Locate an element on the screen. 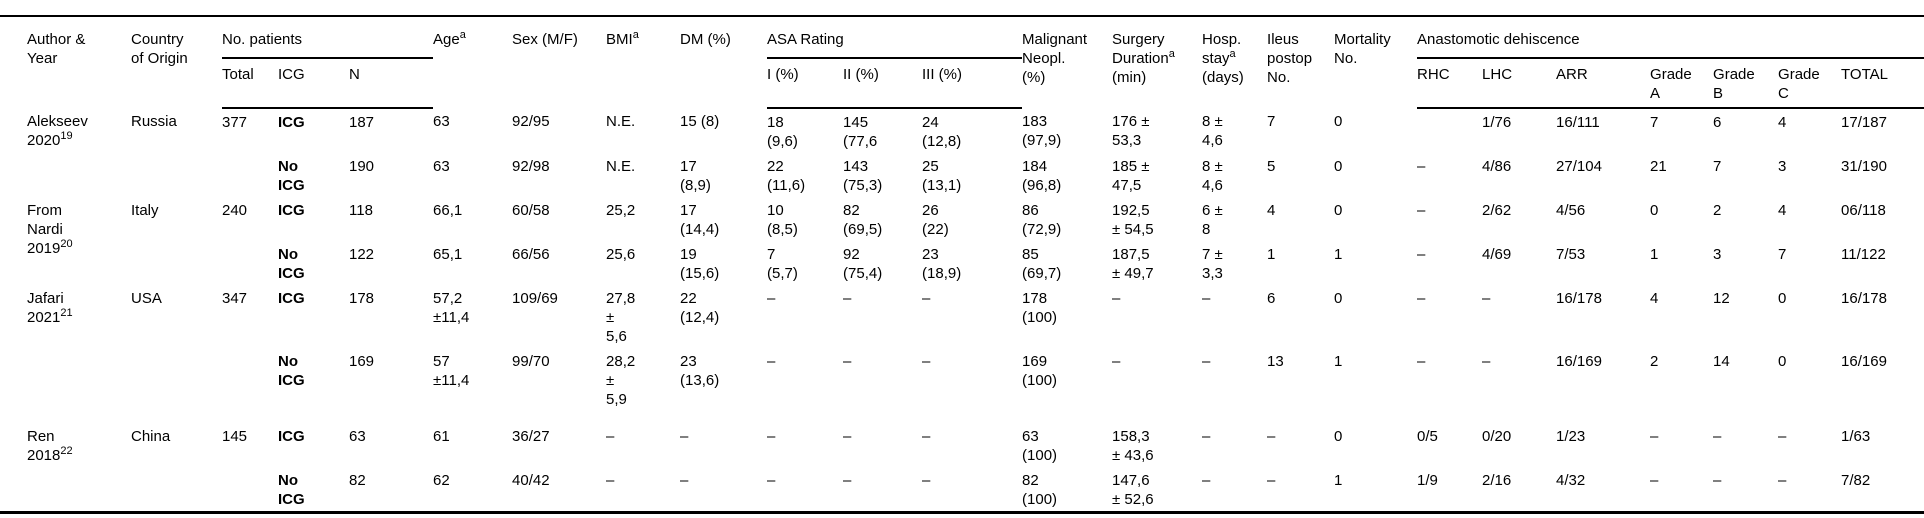  cell-surgery: 158,3 ± 43,6 is located at coordinates (1133, 446).